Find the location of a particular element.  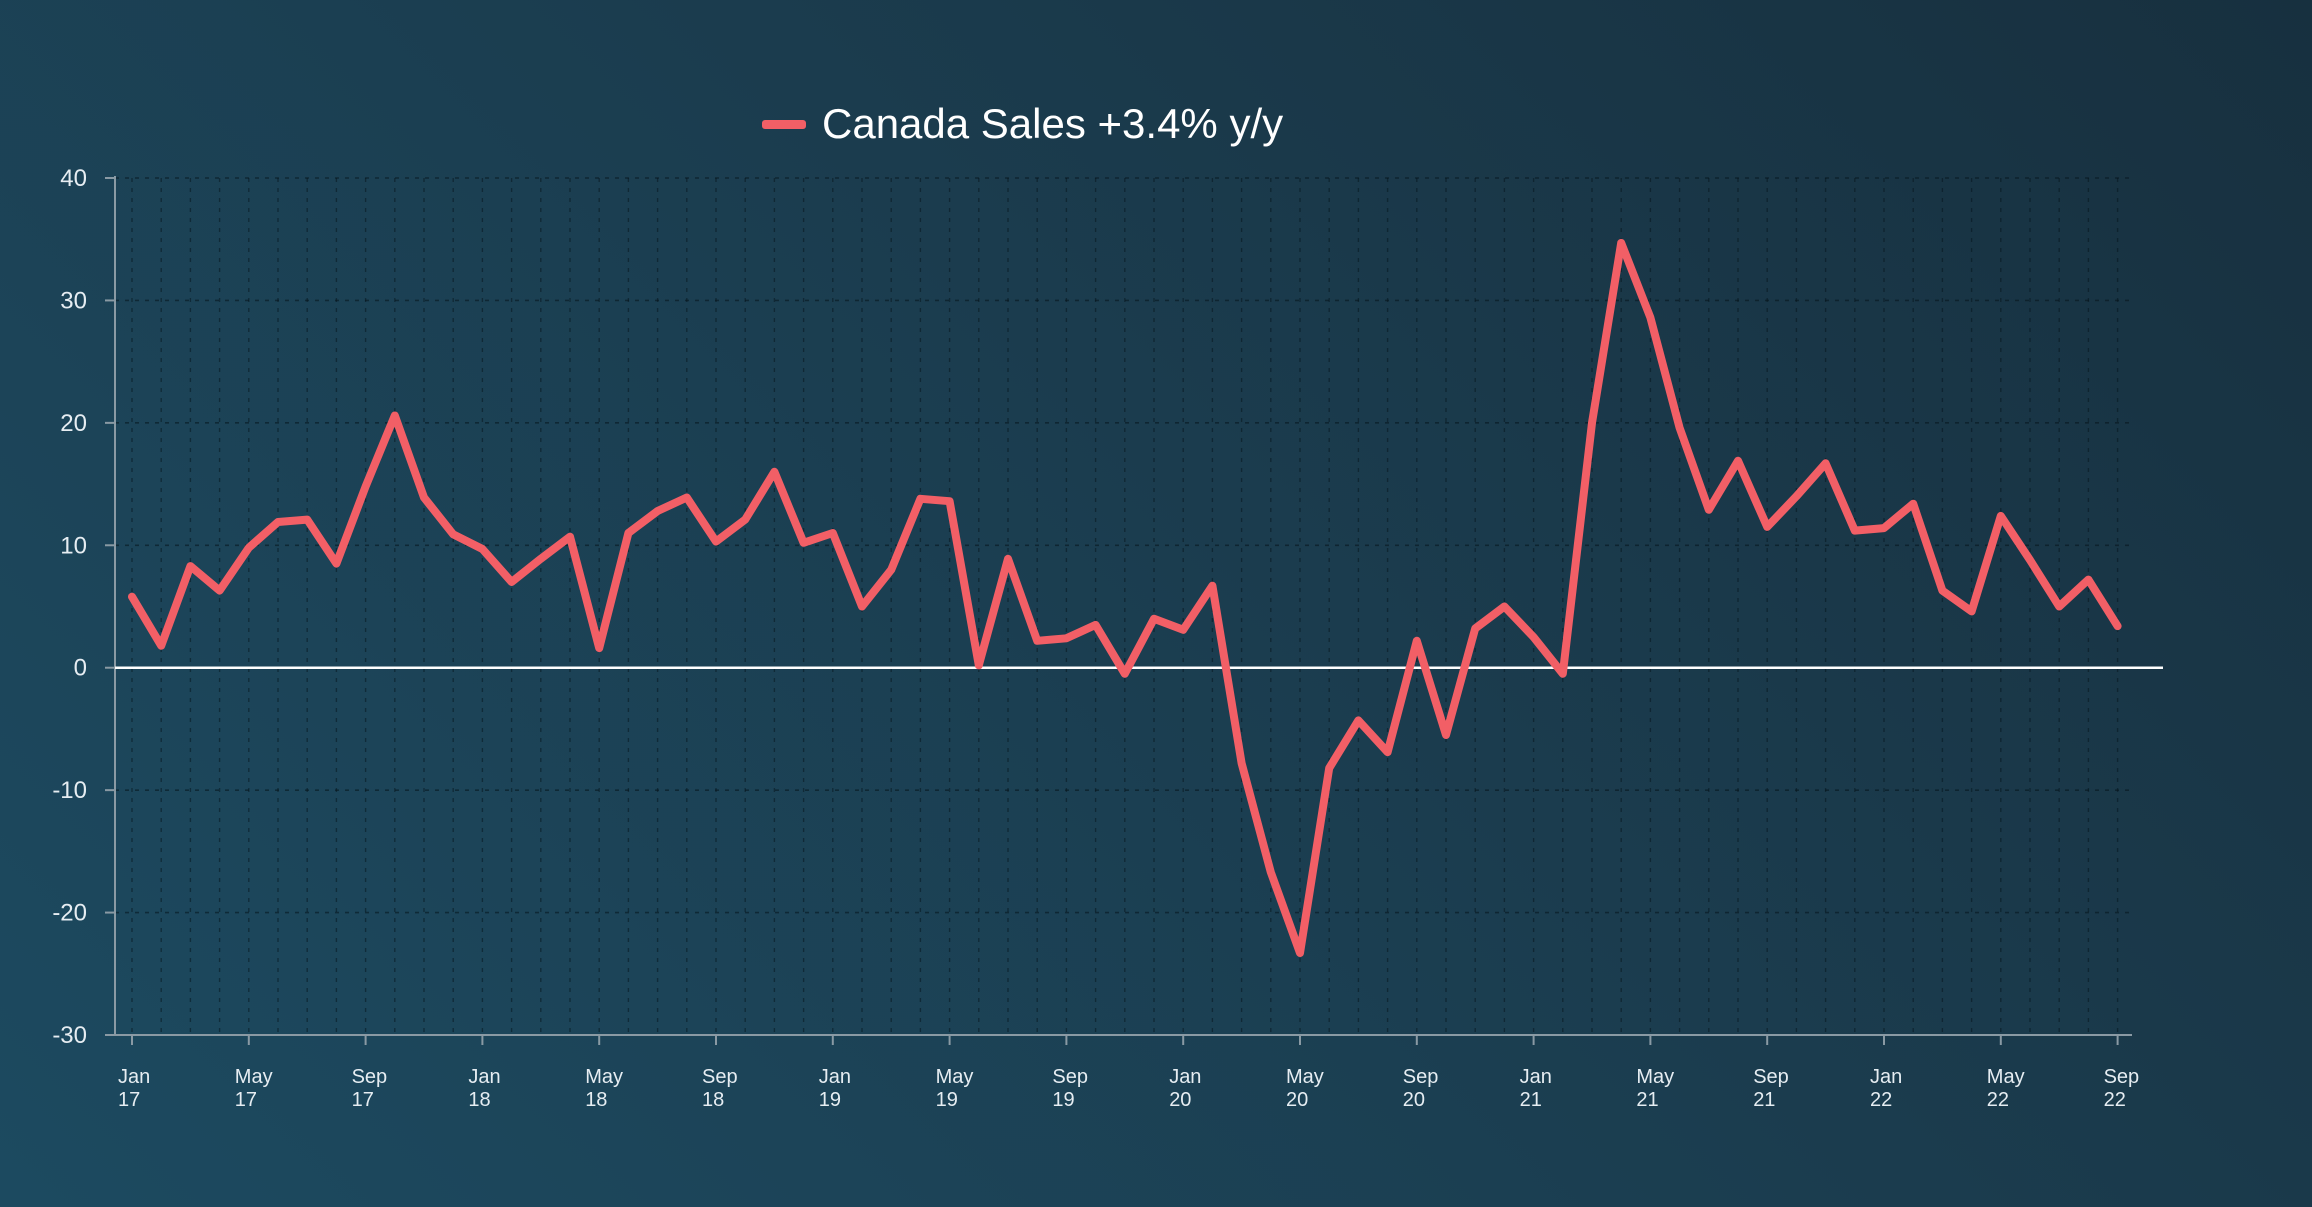

y-tick-label: 40 is located at coordinates (73, 178).